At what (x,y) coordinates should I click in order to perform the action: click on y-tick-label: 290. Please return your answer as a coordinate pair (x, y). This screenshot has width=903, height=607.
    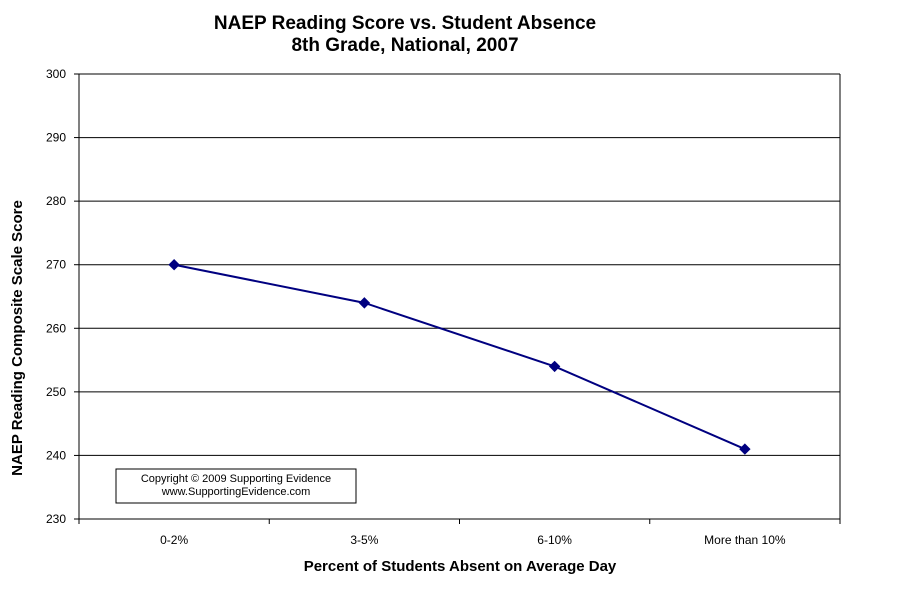
    Looking at the image, I should click on (56, 138).